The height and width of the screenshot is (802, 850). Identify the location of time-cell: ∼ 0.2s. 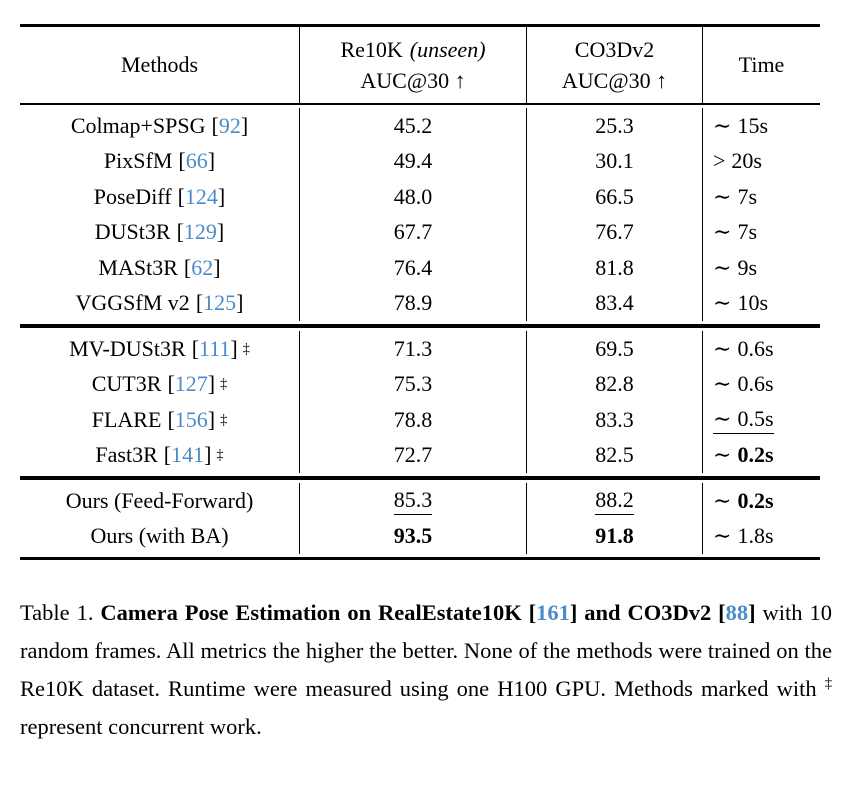
(761, 456).